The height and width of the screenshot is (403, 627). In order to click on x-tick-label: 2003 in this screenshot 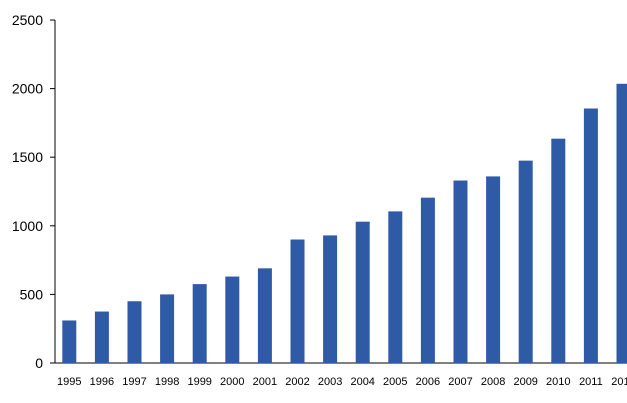, I will do `click(330, 382)`.